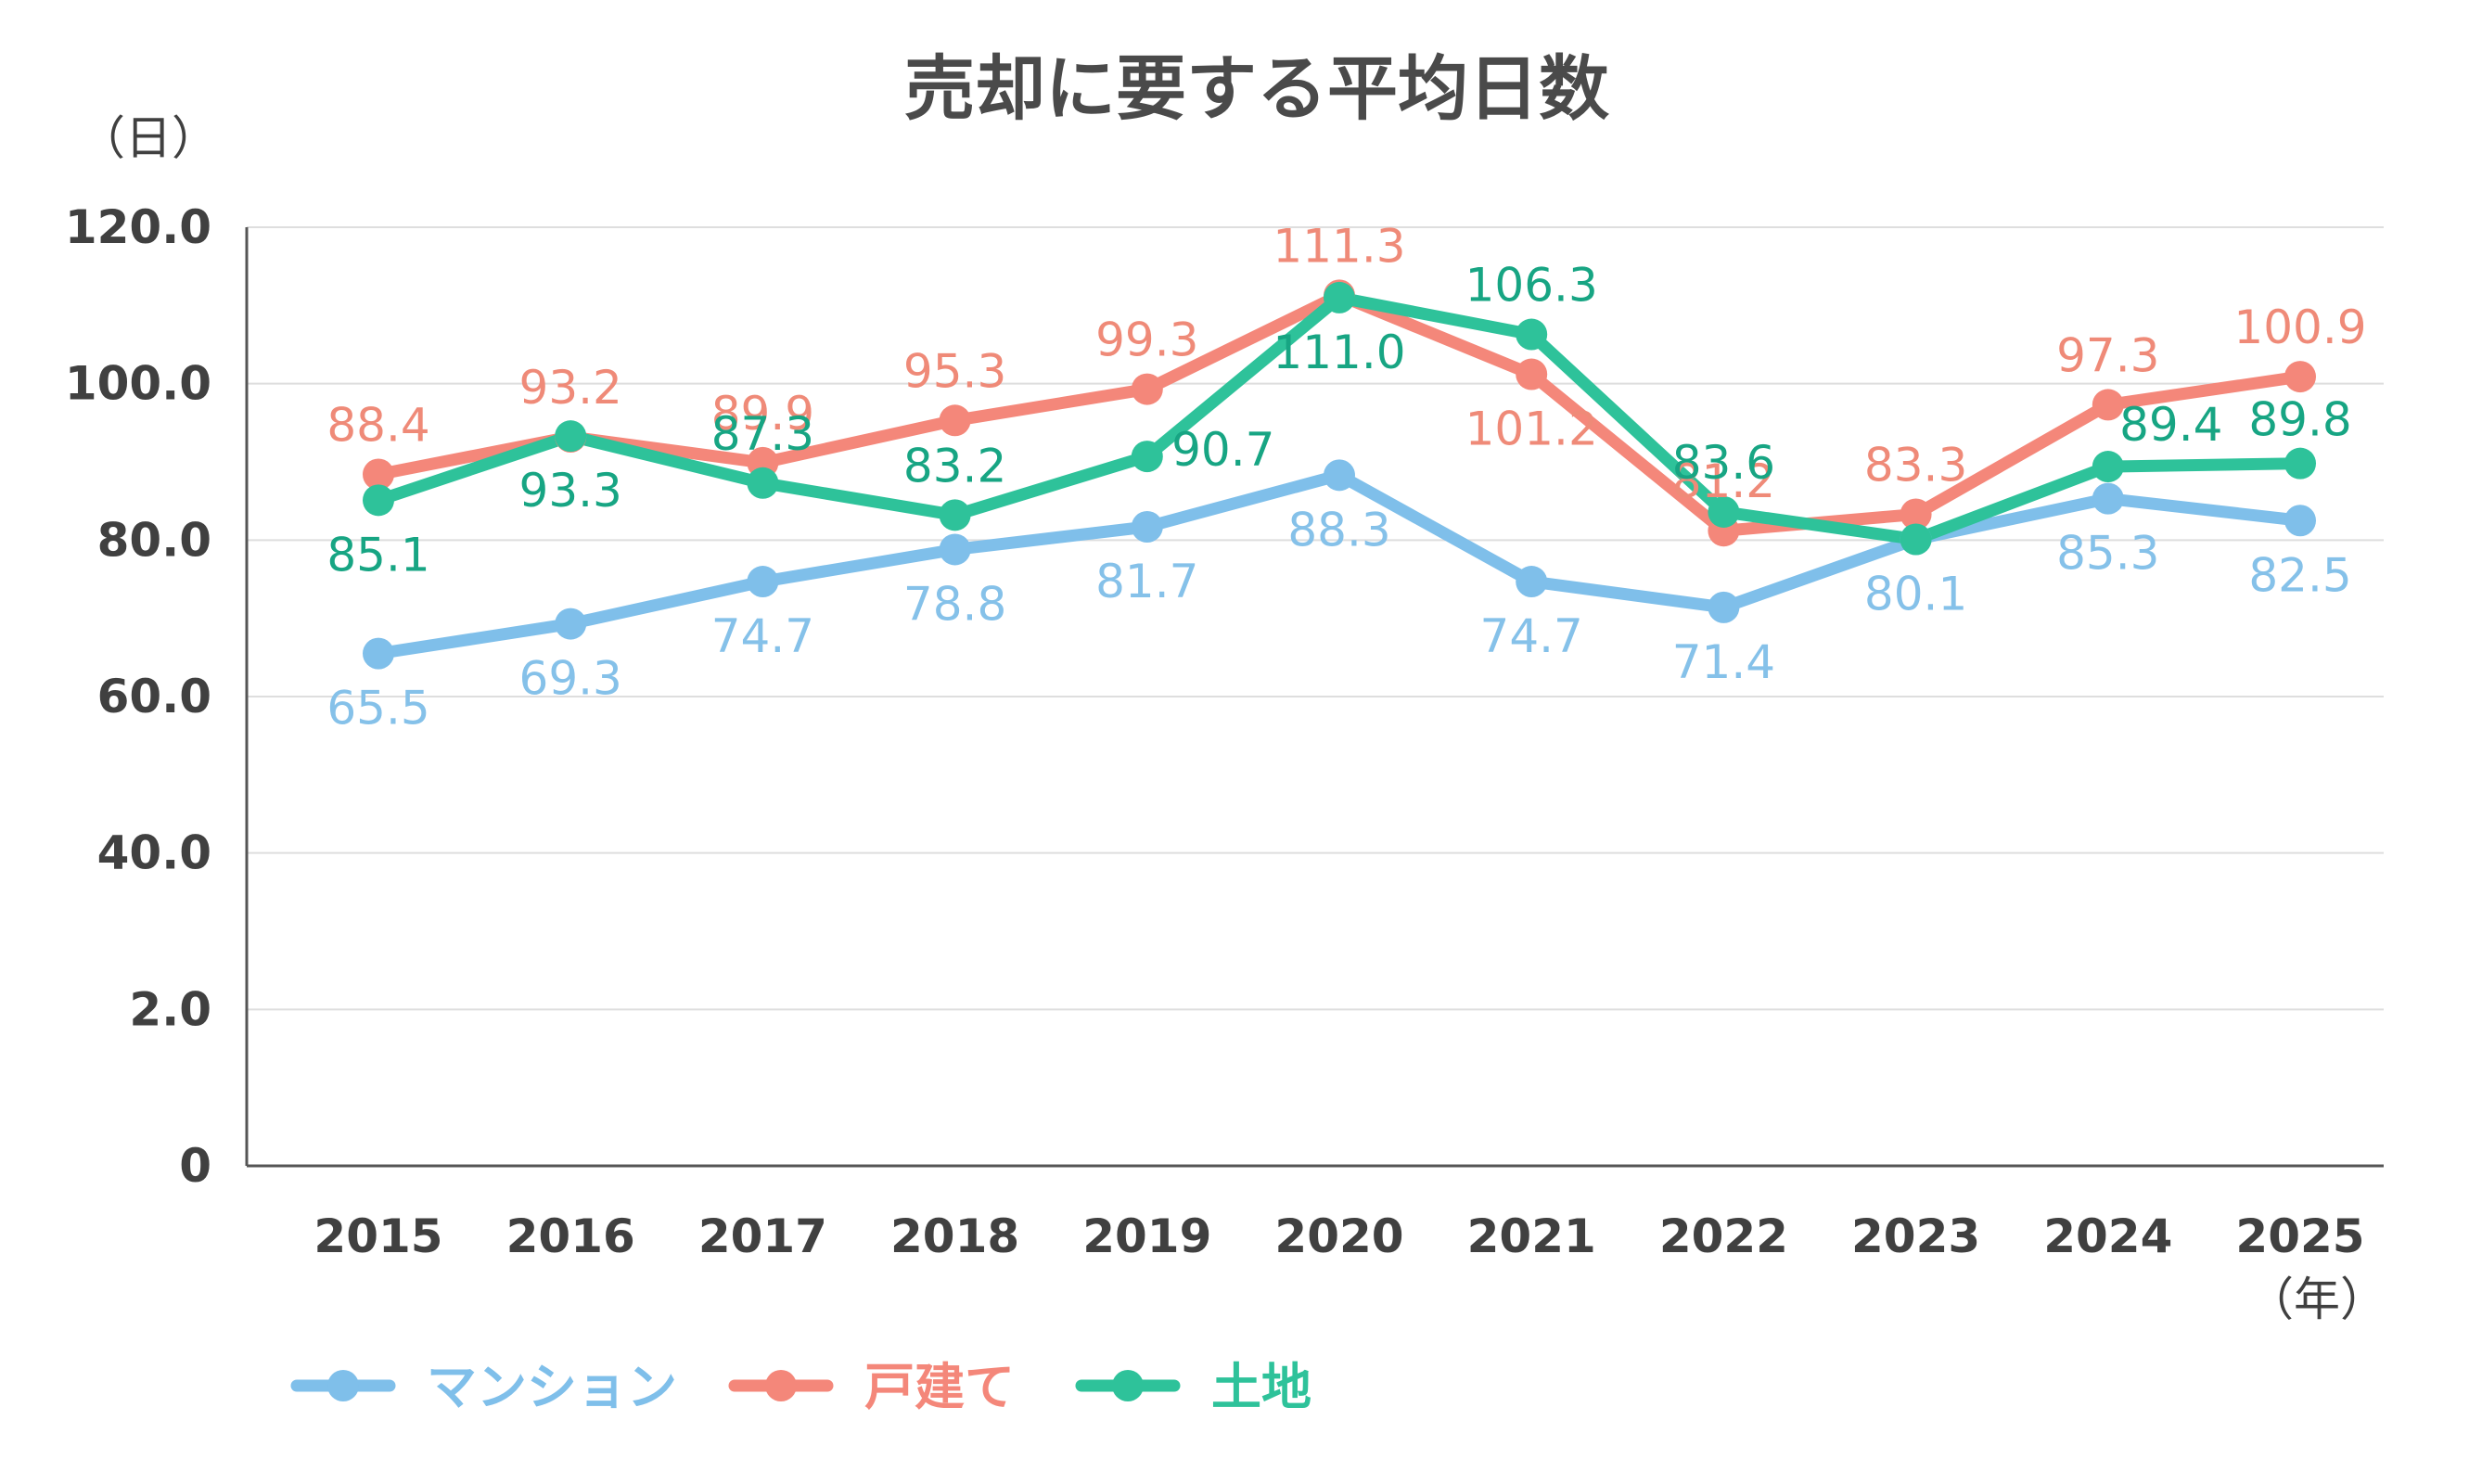  Describe the element at coordinates (378, 555) in the screenshot. I see `data-label: 85.1` at that location.